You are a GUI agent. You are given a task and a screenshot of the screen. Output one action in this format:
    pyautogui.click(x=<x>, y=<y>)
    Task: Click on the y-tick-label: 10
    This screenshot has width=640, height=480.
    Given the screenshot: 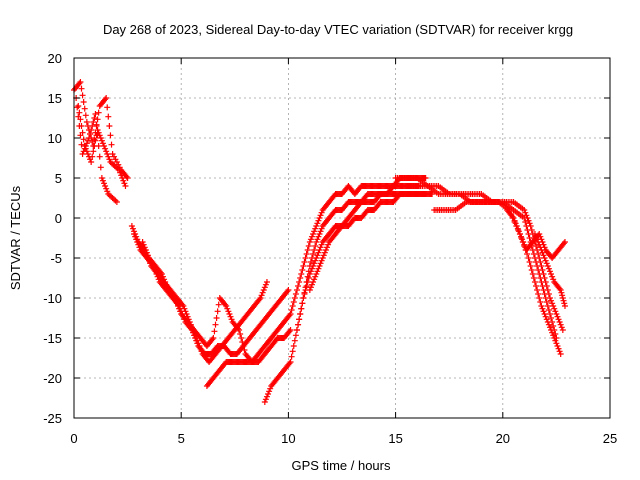 What is the action you would take?
    pyautogui.click(x=55, y=138)
    